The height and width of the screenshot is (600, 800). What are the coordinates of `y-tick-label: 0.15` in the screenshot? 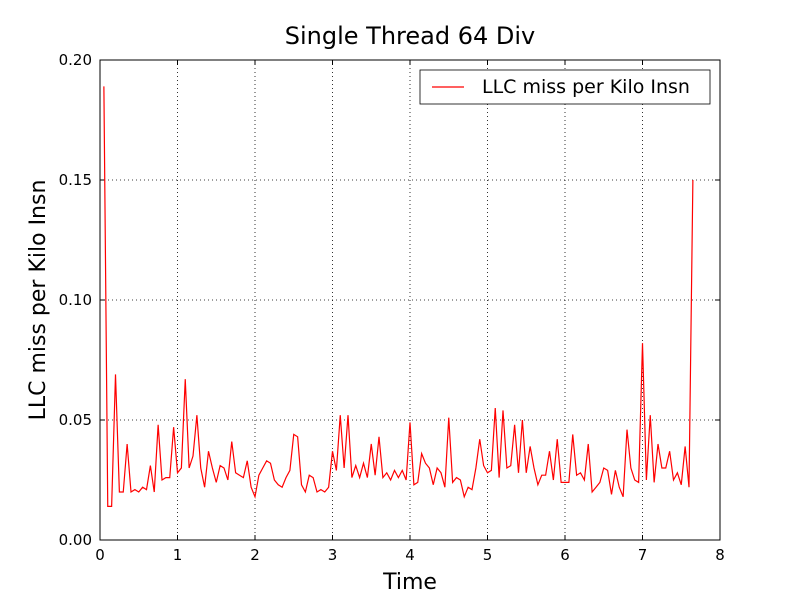 It's located at (75, 180).